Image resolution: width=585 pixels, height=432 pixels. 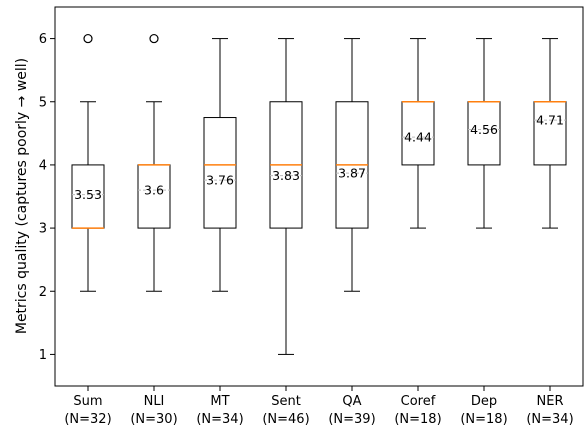 What do you see at coordinates (286, 175) in the screenshot?
I see `mean-label: 3.83` at bounding box center [286, 175].